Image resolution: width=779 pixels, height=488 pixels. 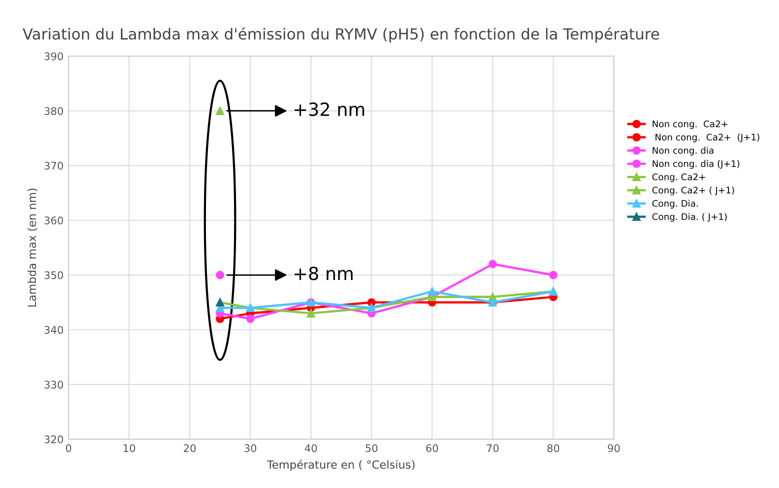 I want to click on y-tick-label: 370, so click(x=53, y=166).